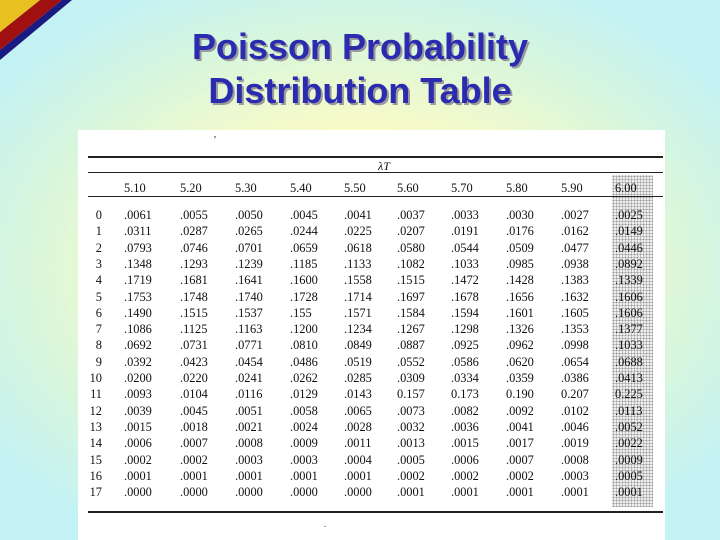 The height and width of the screenshot is (540, 720). I want to click on table-cell: 0.207, so click(575, 394).